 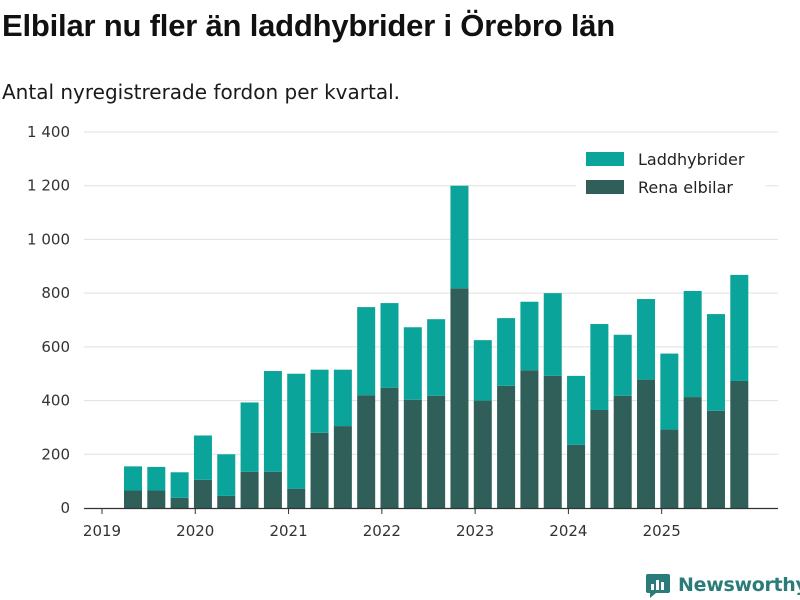 What do you see at coordinates (691, 159) in the screenshot?
I see `legend-label: Laddhybrider` at bounding box center [691, 159].